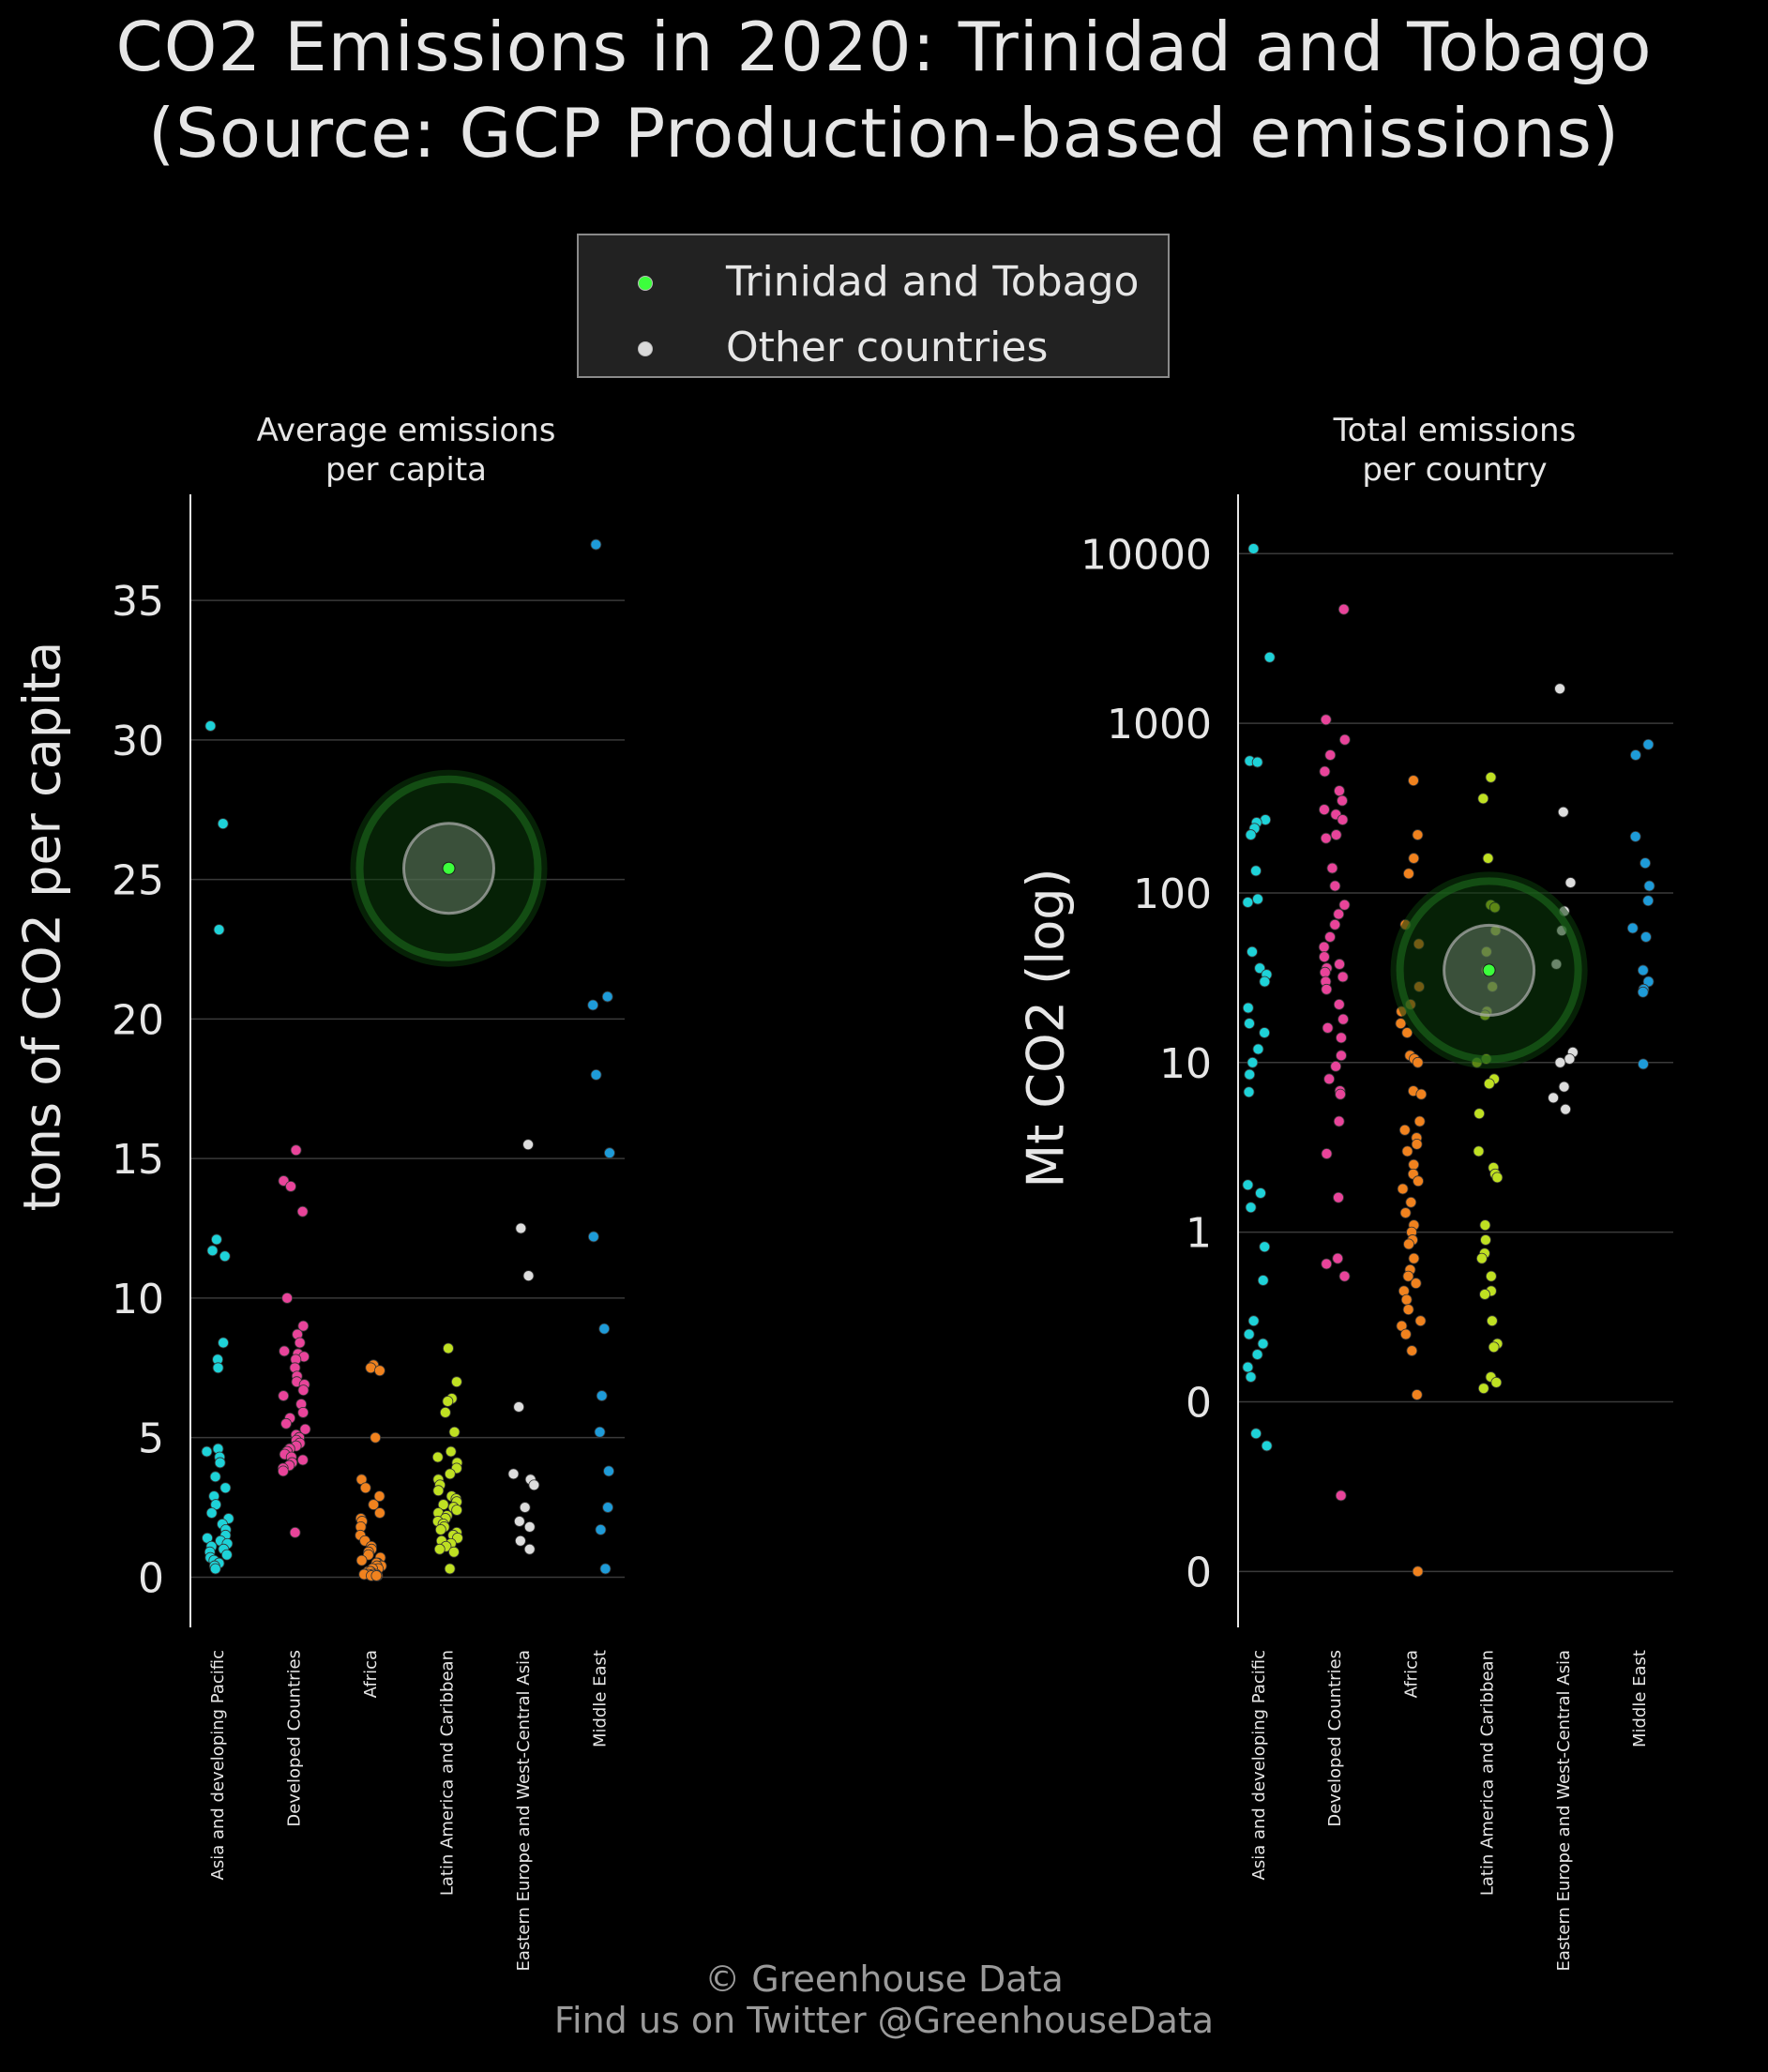 The height and width of the screenshot is (2072, 1768). Describe the element at coordinates (1640, 1698) in the screenshot. I see `right-x-tick-label: Middle East` at that location.